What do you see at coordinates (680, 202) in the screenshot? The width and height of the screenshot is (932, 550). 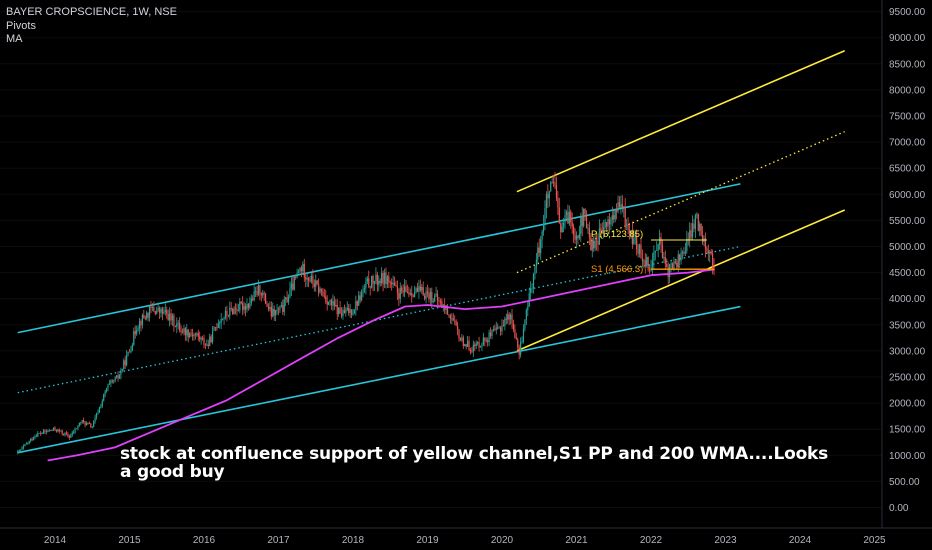 I see `channel-yellow-mid-dotted` at bounding box center [680, 202].